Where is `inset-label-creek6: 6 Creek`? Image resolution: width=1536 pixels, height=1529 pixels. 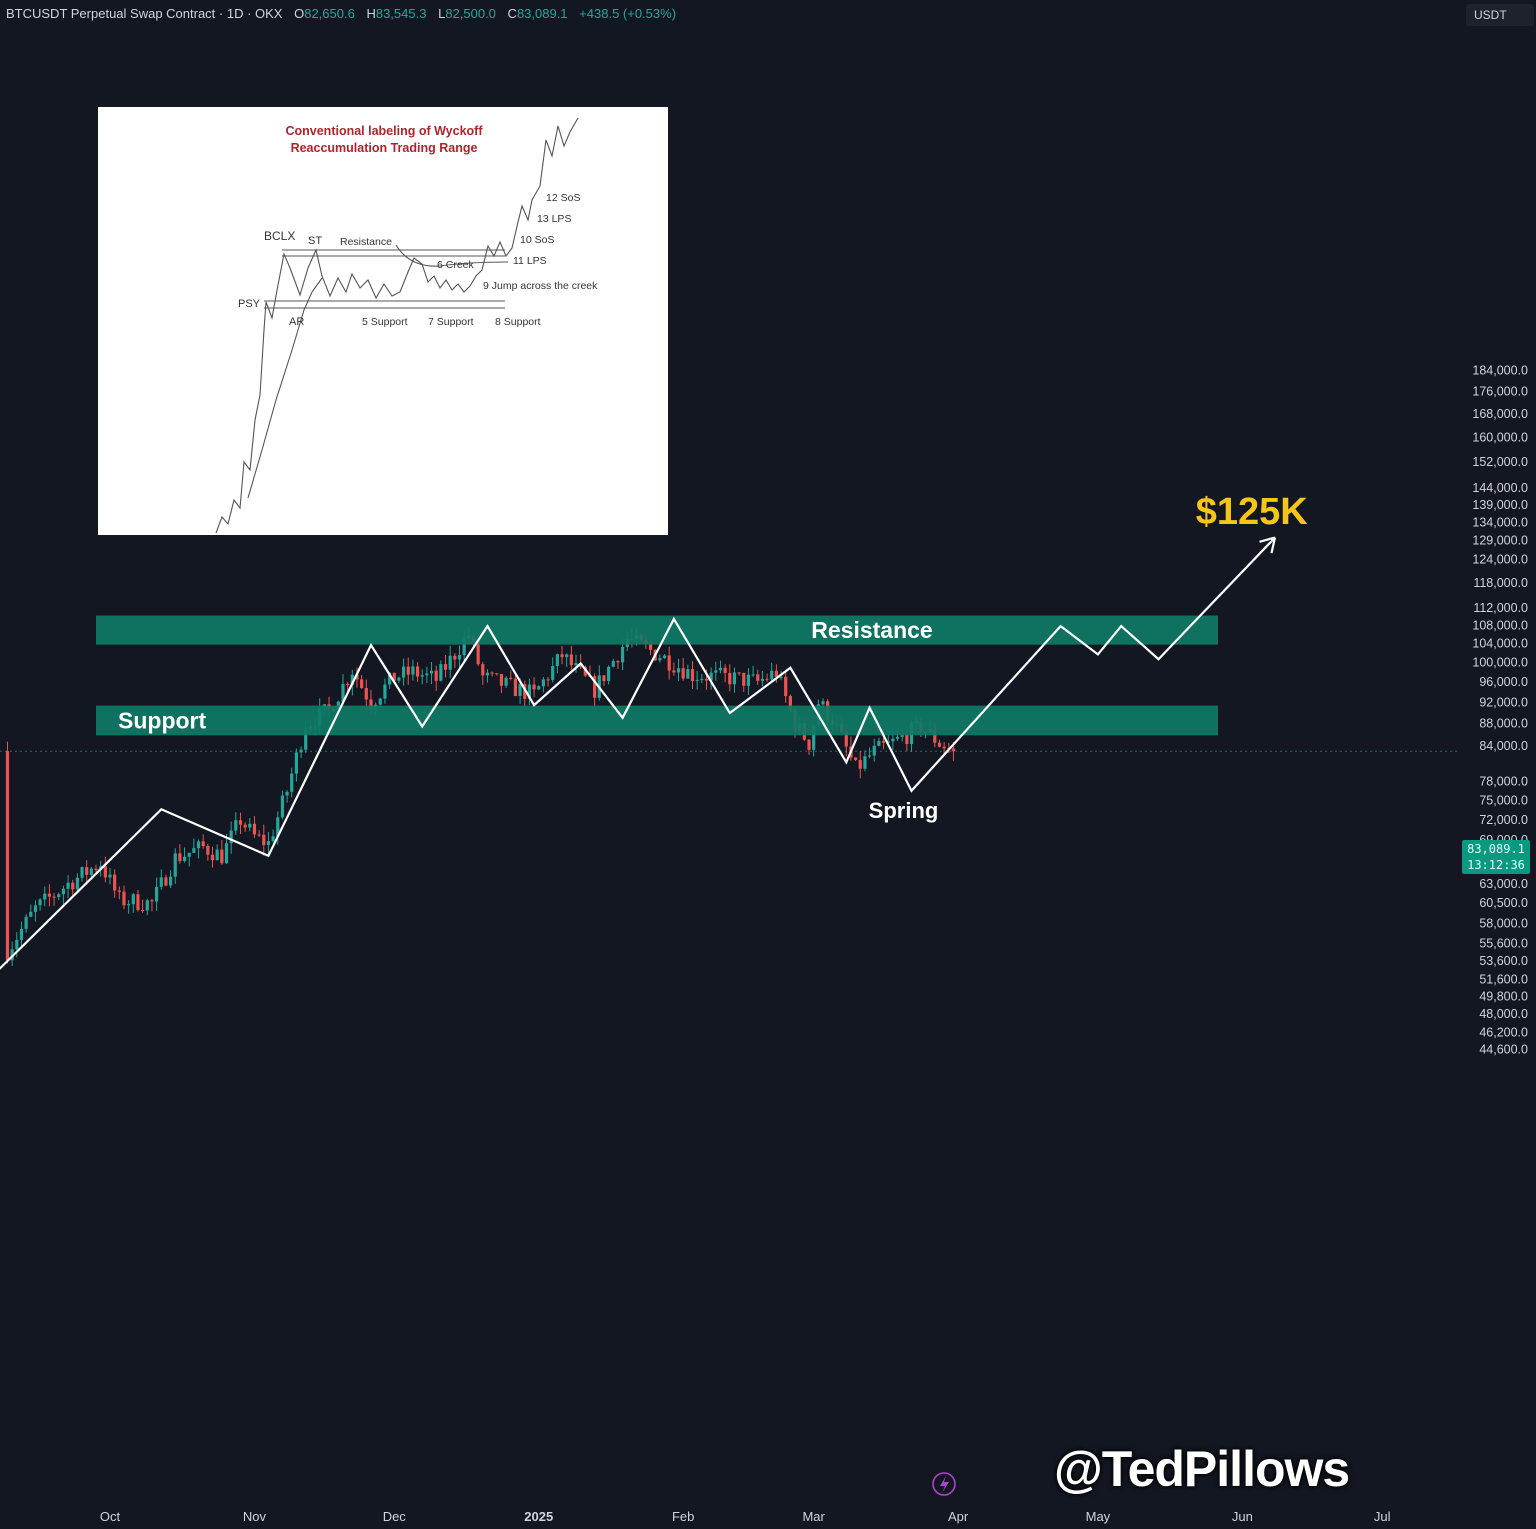 inset-label-creek6: 6 Creek is located at coordinates (456, 265).